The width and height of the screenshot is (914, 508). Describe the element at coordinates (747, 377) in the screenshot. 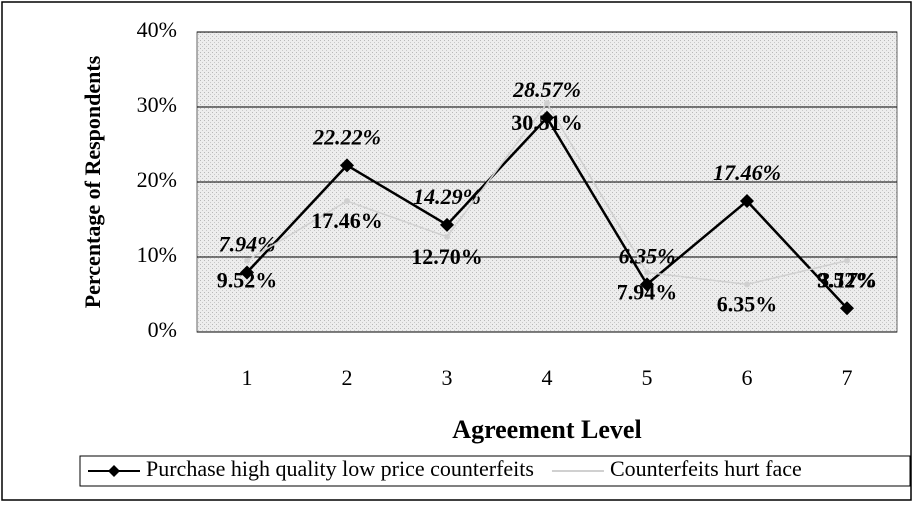

I see `x-tick-label: 6` at that location.